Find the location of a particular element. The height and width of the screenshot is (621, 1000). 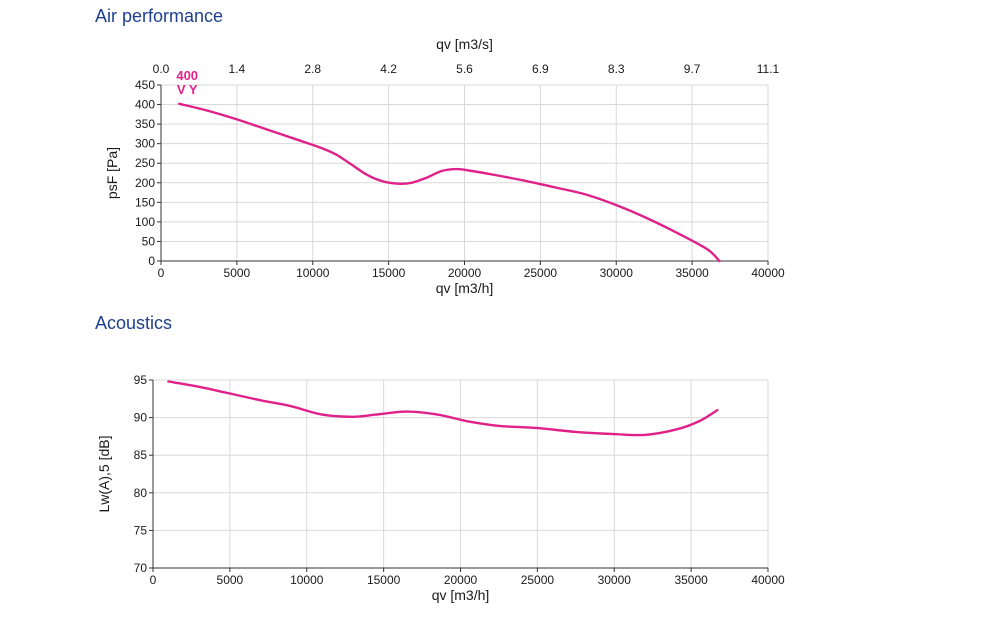

acoustics-chart-y-axis-title: Lw(A),5 [dB] is located at coordinates (104, 473).